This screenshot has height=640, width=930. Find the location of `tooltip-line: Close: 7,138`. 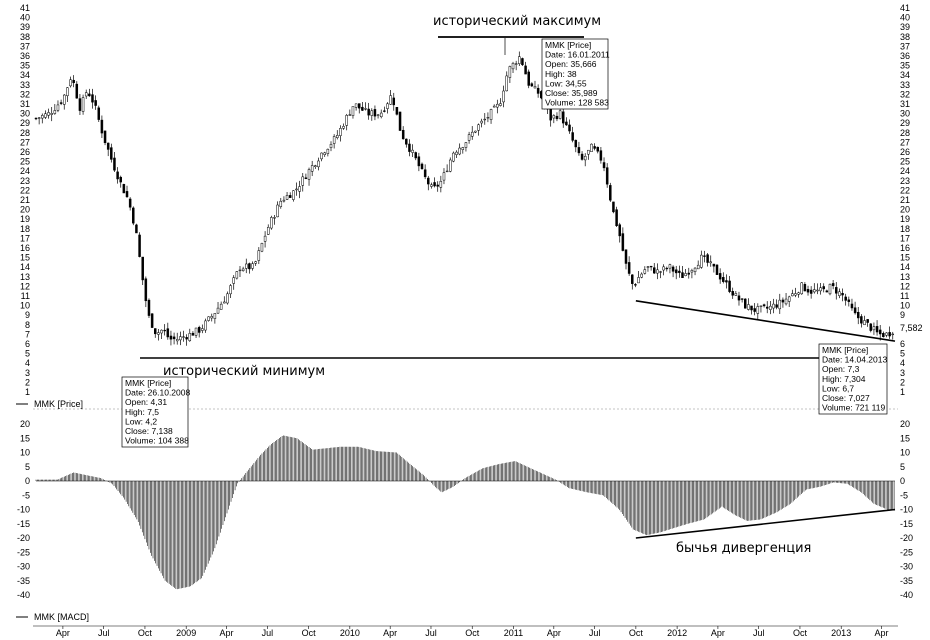

tooltip-line: Close: 7,138 is located at coordinates (149, 431).